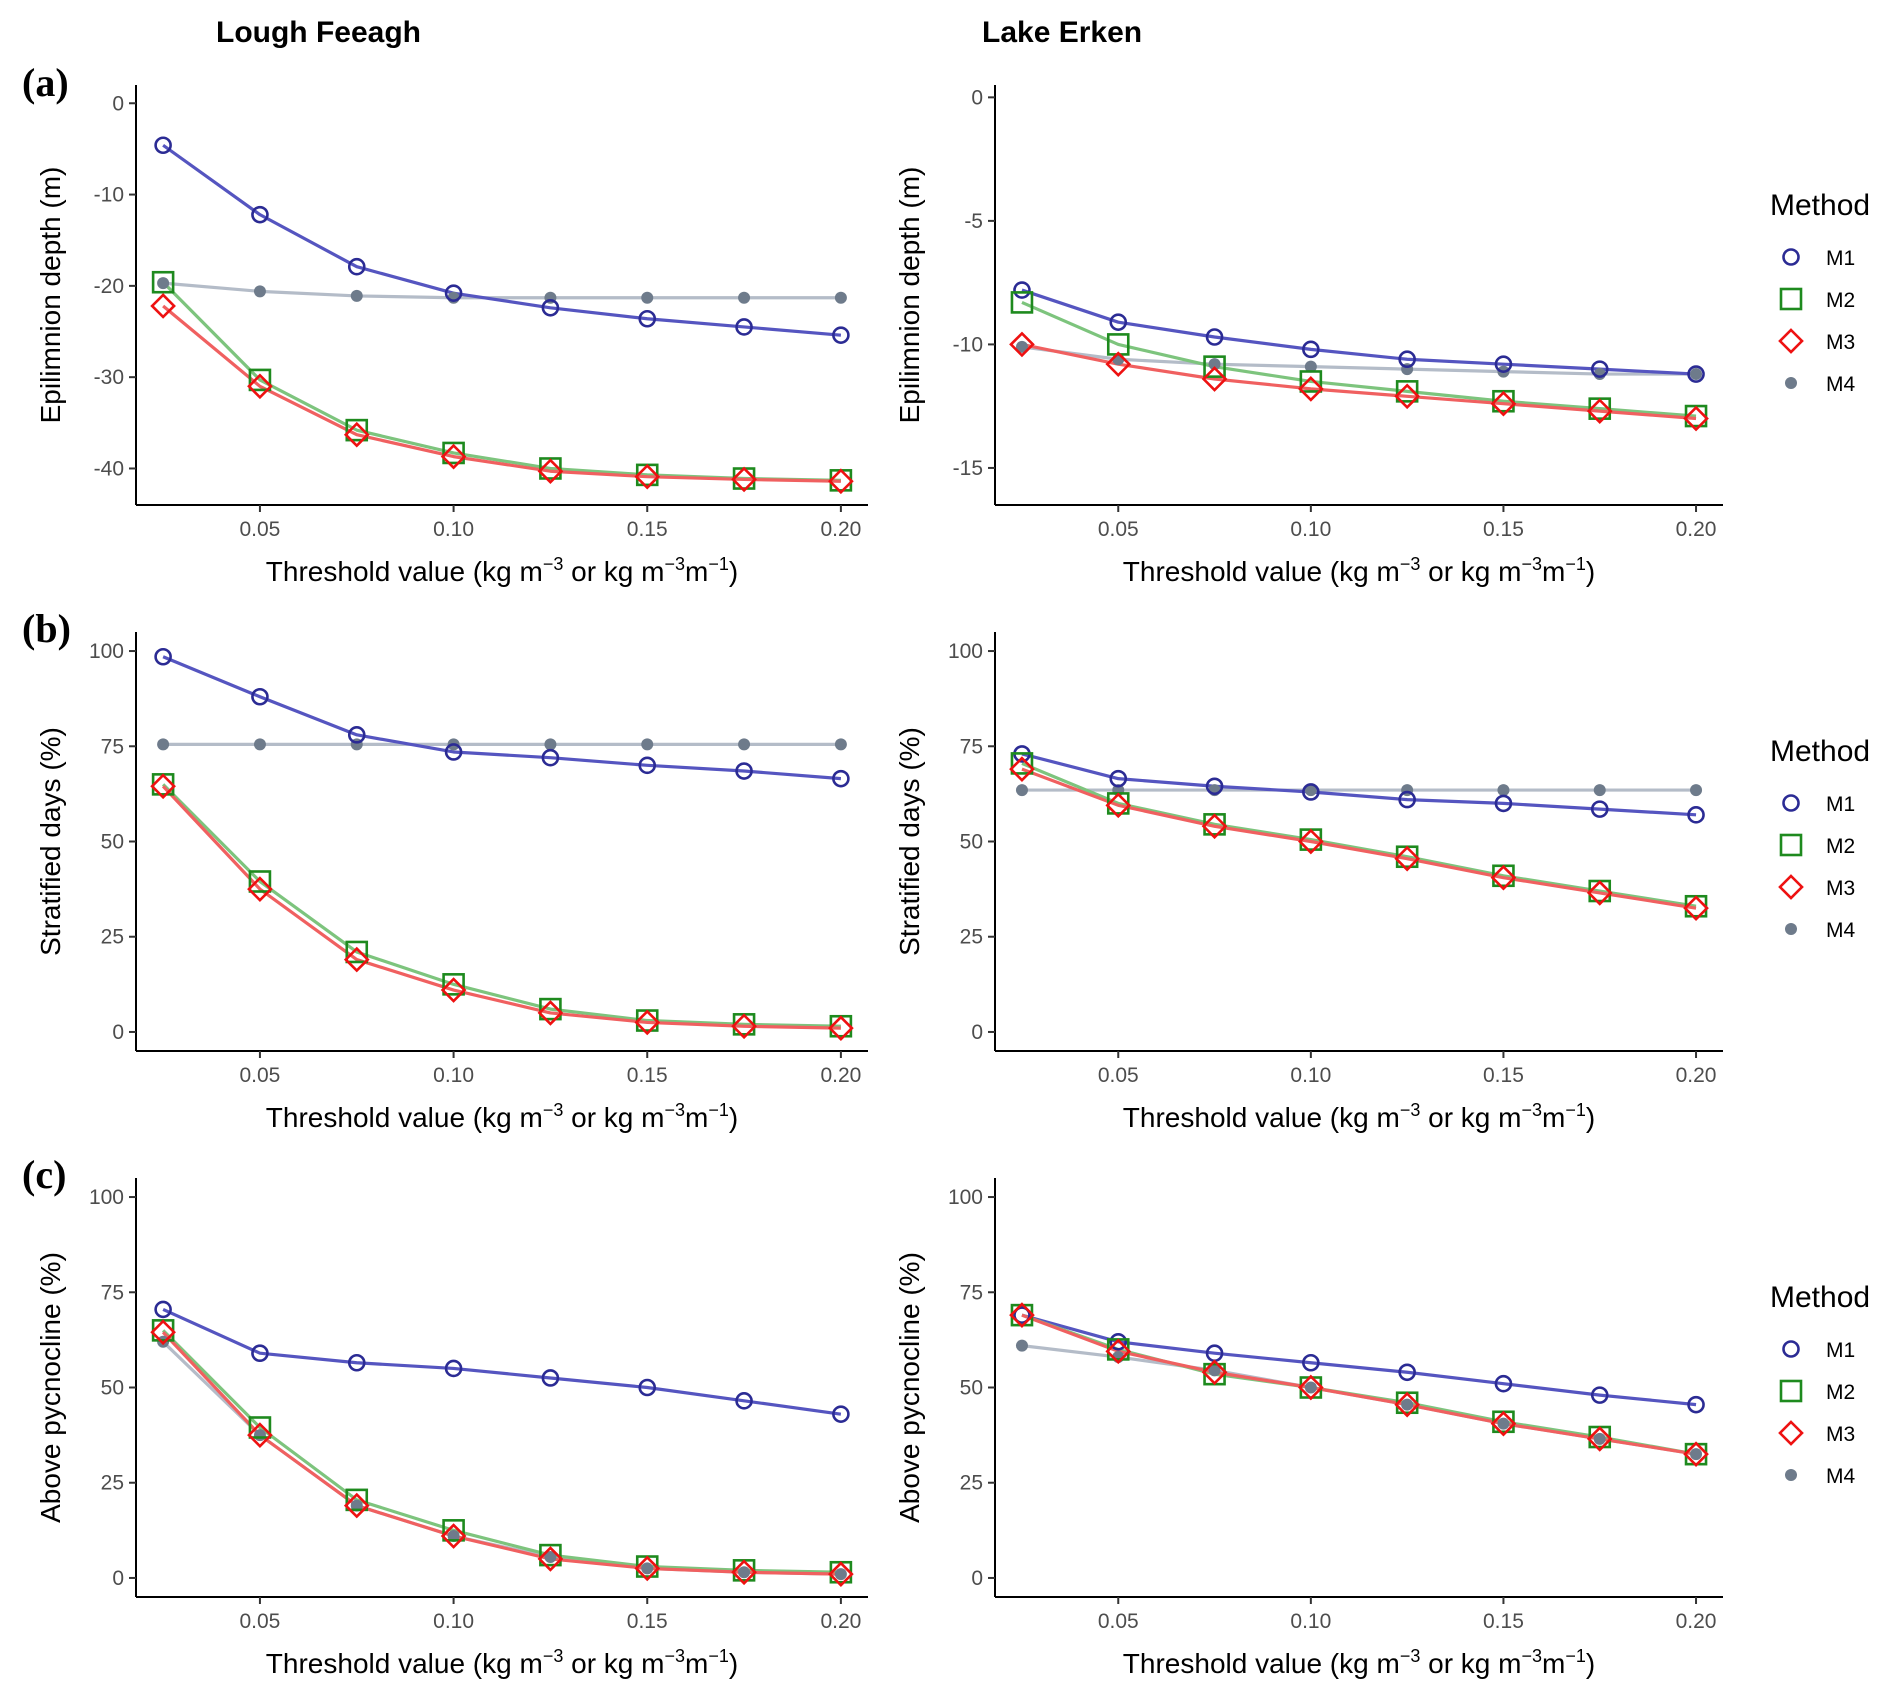  I want to click on y-tick-label: -40, so click(109, 468).